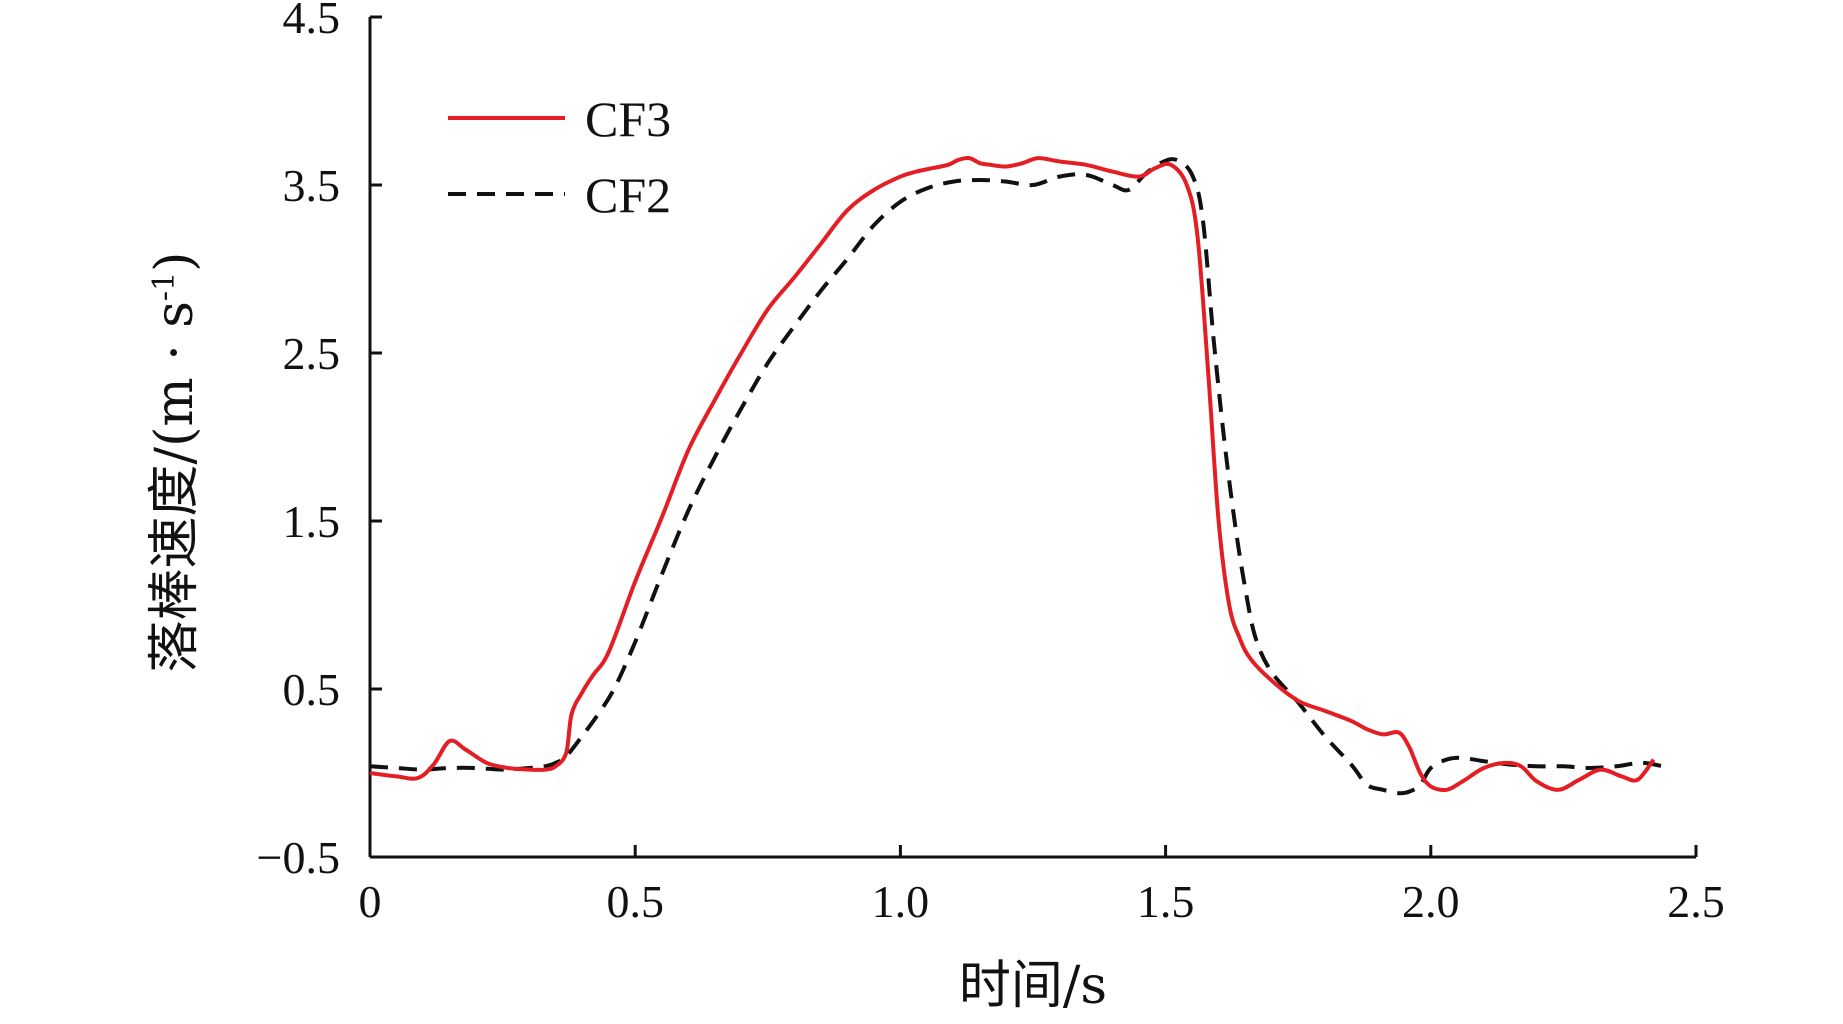  Describe the element at coordinates (628, 195) in the screenshot. I see `legend-label-cf2: CF2` at that location.